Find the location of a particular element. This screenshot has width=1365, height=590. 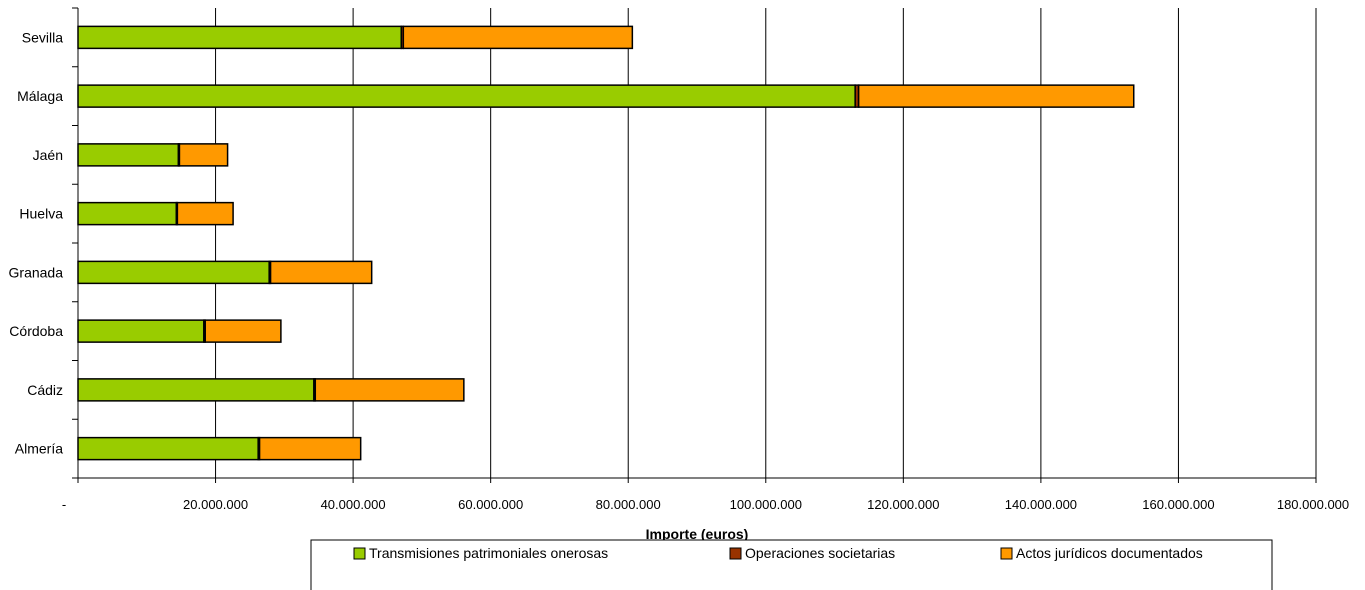

category-label: Córdoba is located at coordinates (36, 331).